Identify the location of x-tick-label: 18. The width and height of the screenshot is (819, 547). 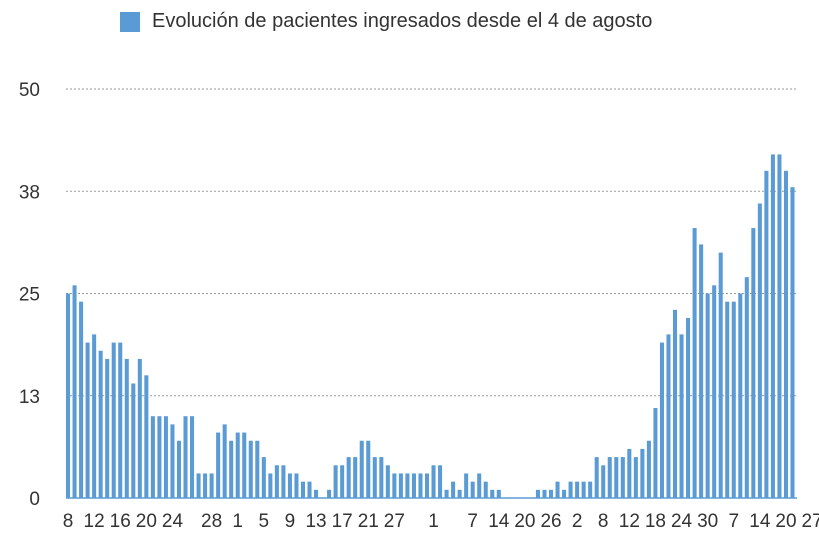
(655, 521).